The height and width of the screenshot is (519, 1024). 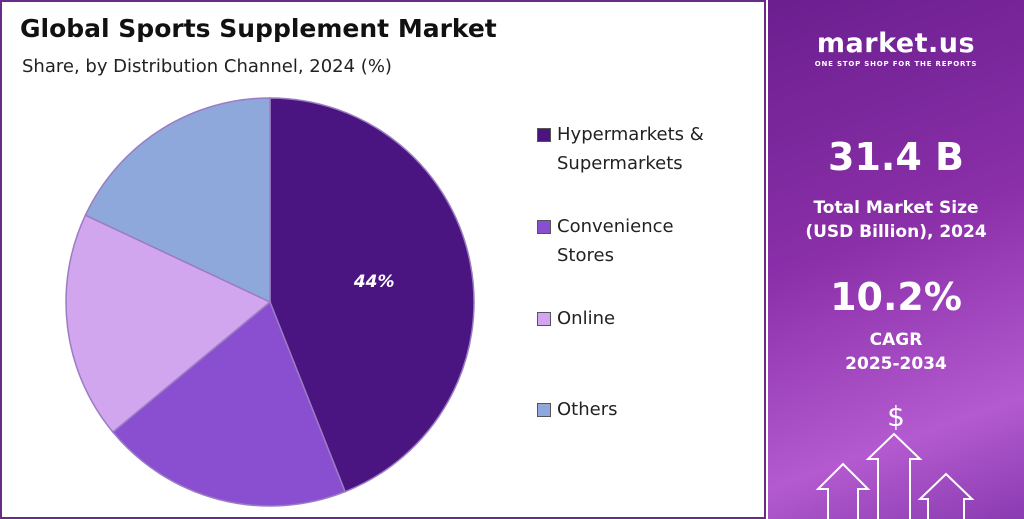 I want to click on legend-label: Hypermarkets & Supermarkets, so click(x=630, y=149).